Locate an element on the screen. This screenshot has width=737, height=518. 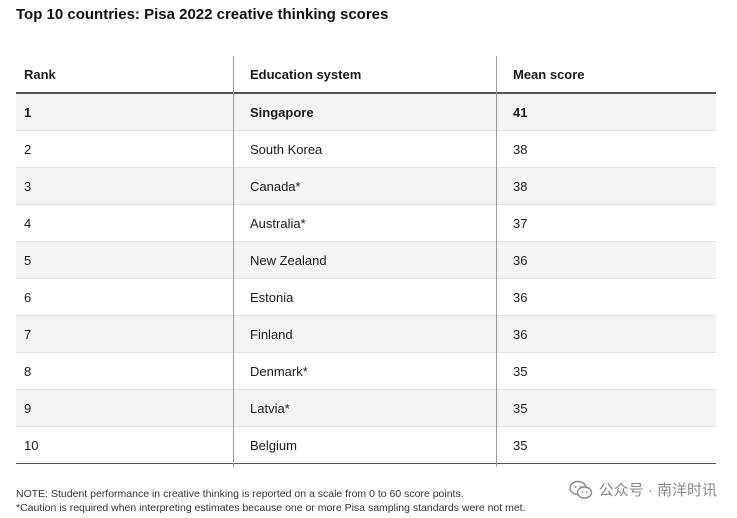
wechat-icon is located at coordinates (580, 489).